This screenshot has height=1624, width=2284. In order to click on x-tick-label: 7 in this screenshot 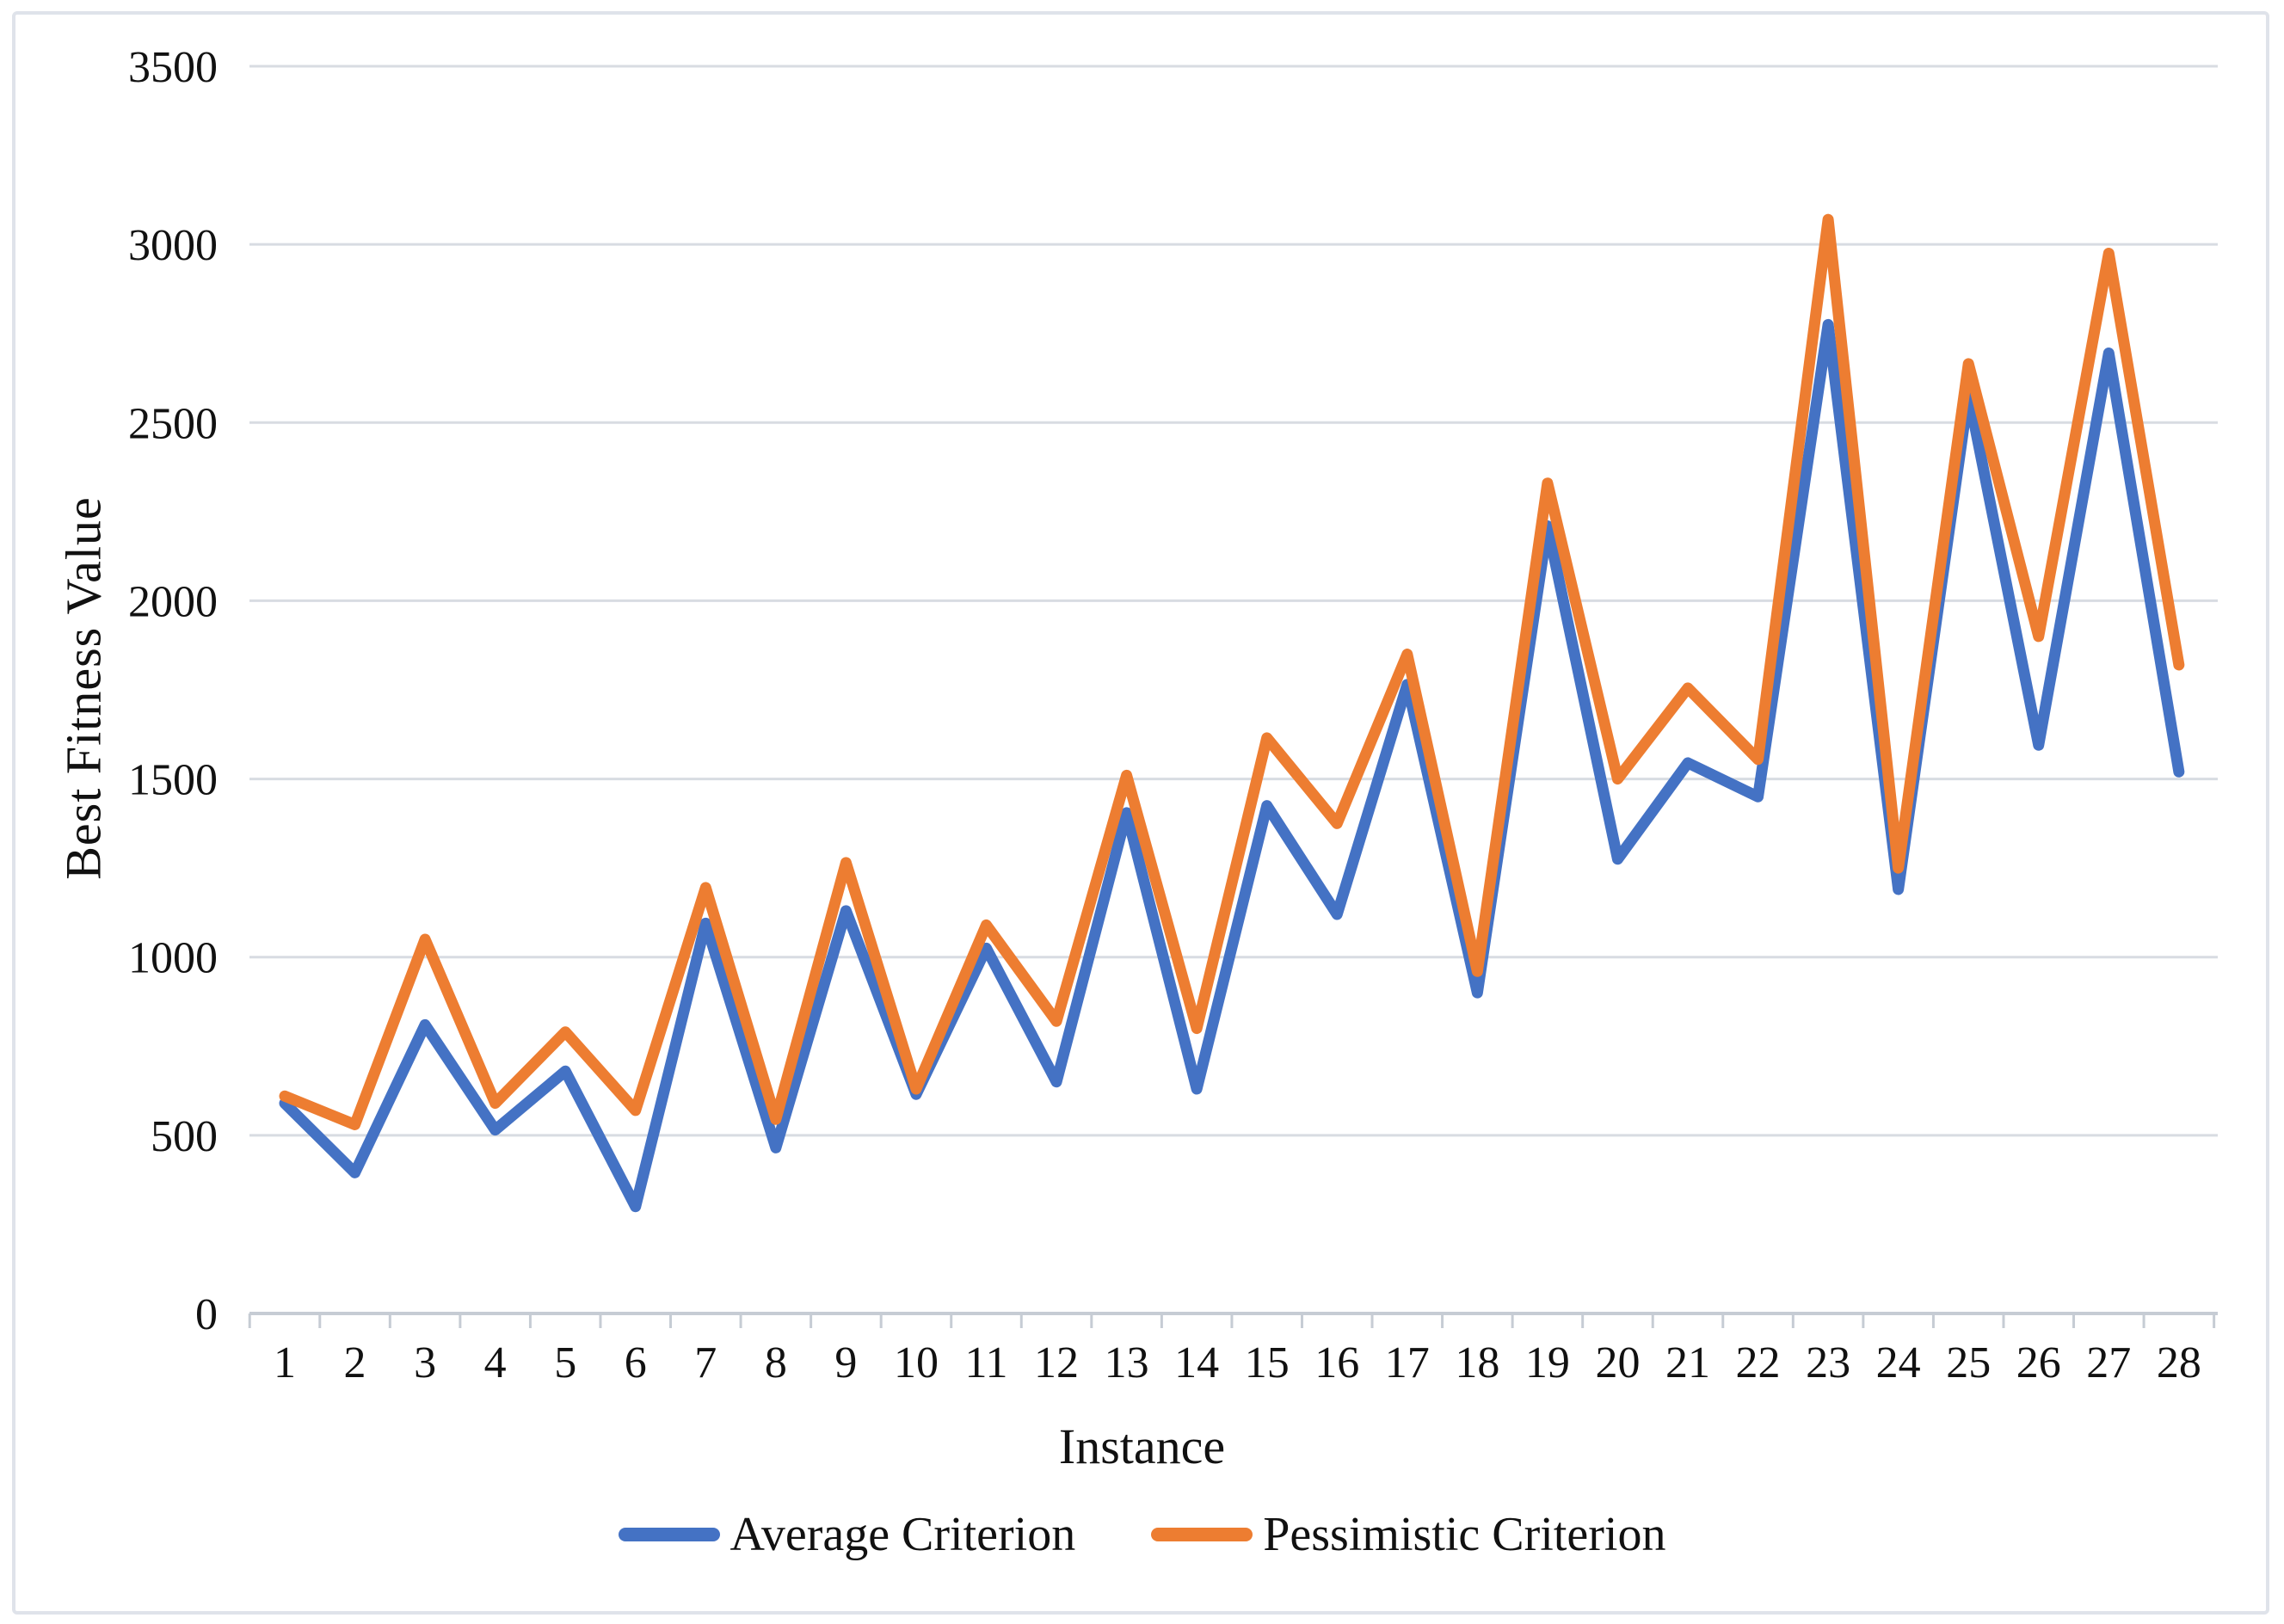, I will do `click(705, 1362)`.